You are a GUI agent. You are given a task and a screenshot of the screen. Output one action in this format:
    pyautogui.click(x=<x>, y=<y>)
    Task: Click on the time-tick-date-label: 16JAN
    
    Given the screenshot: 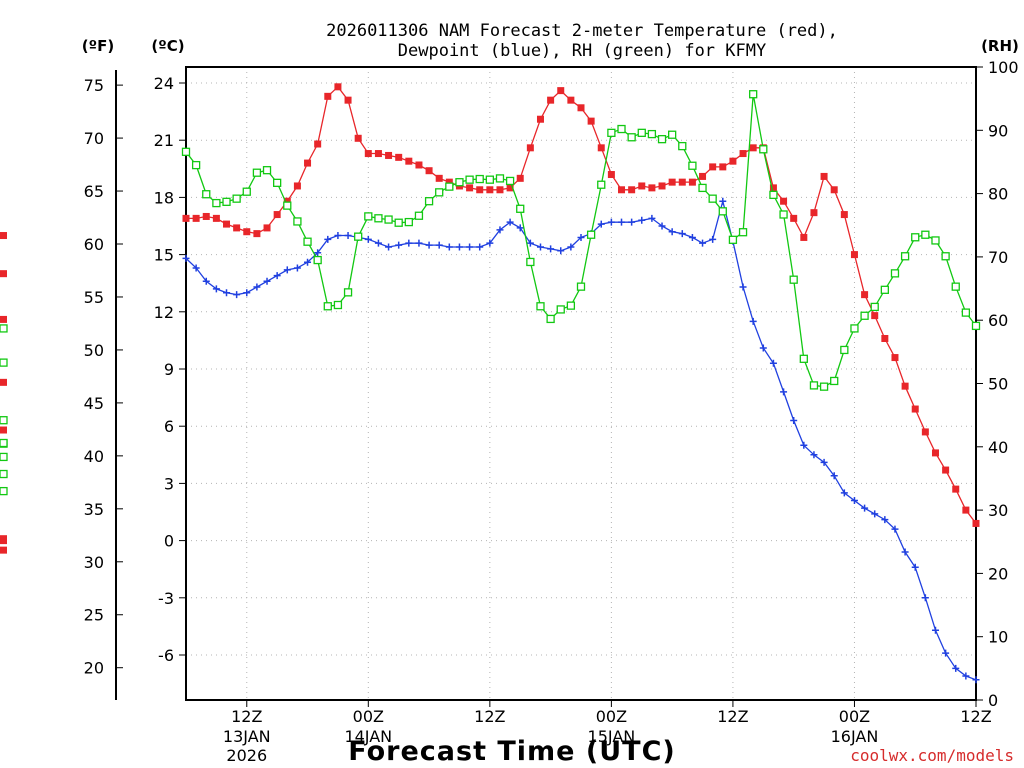 What is the action you would take?
    pyautogui.click(x=855, y=736)
    